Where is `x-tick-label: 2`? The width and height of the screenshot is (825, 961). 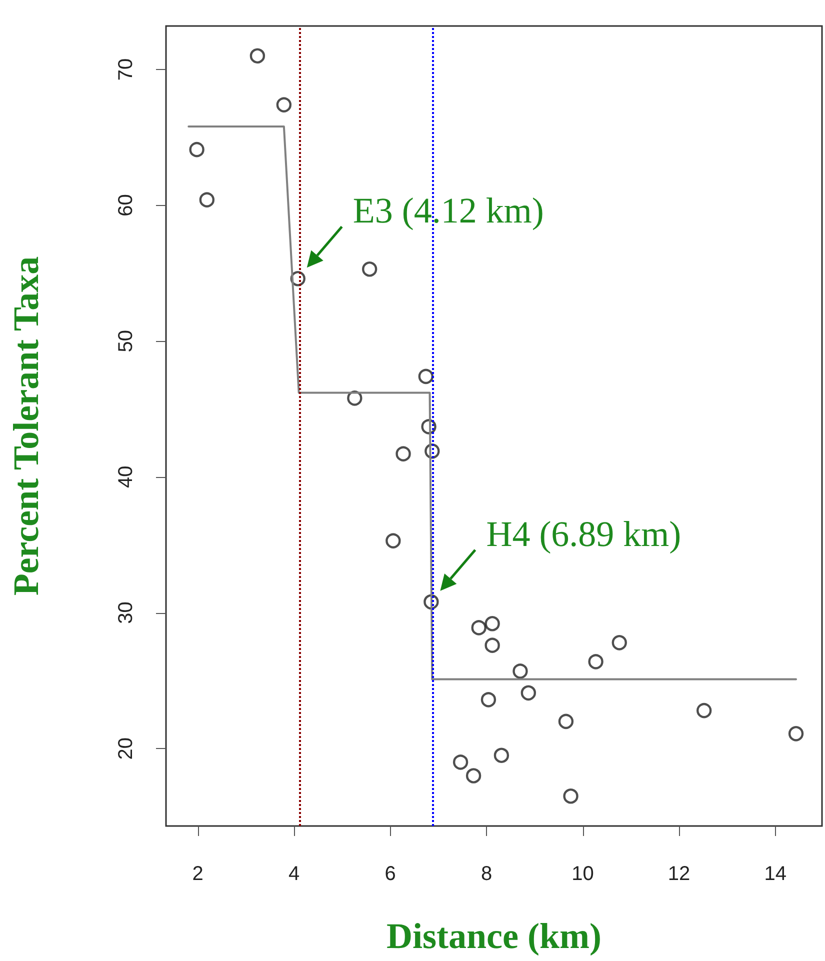
x-tick-label: 2 is located at coordinates (198, 874).